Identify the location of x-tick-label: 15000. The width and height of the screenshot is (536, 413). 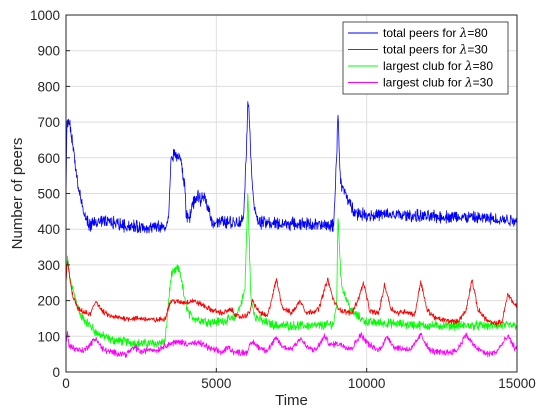
(517, 383).